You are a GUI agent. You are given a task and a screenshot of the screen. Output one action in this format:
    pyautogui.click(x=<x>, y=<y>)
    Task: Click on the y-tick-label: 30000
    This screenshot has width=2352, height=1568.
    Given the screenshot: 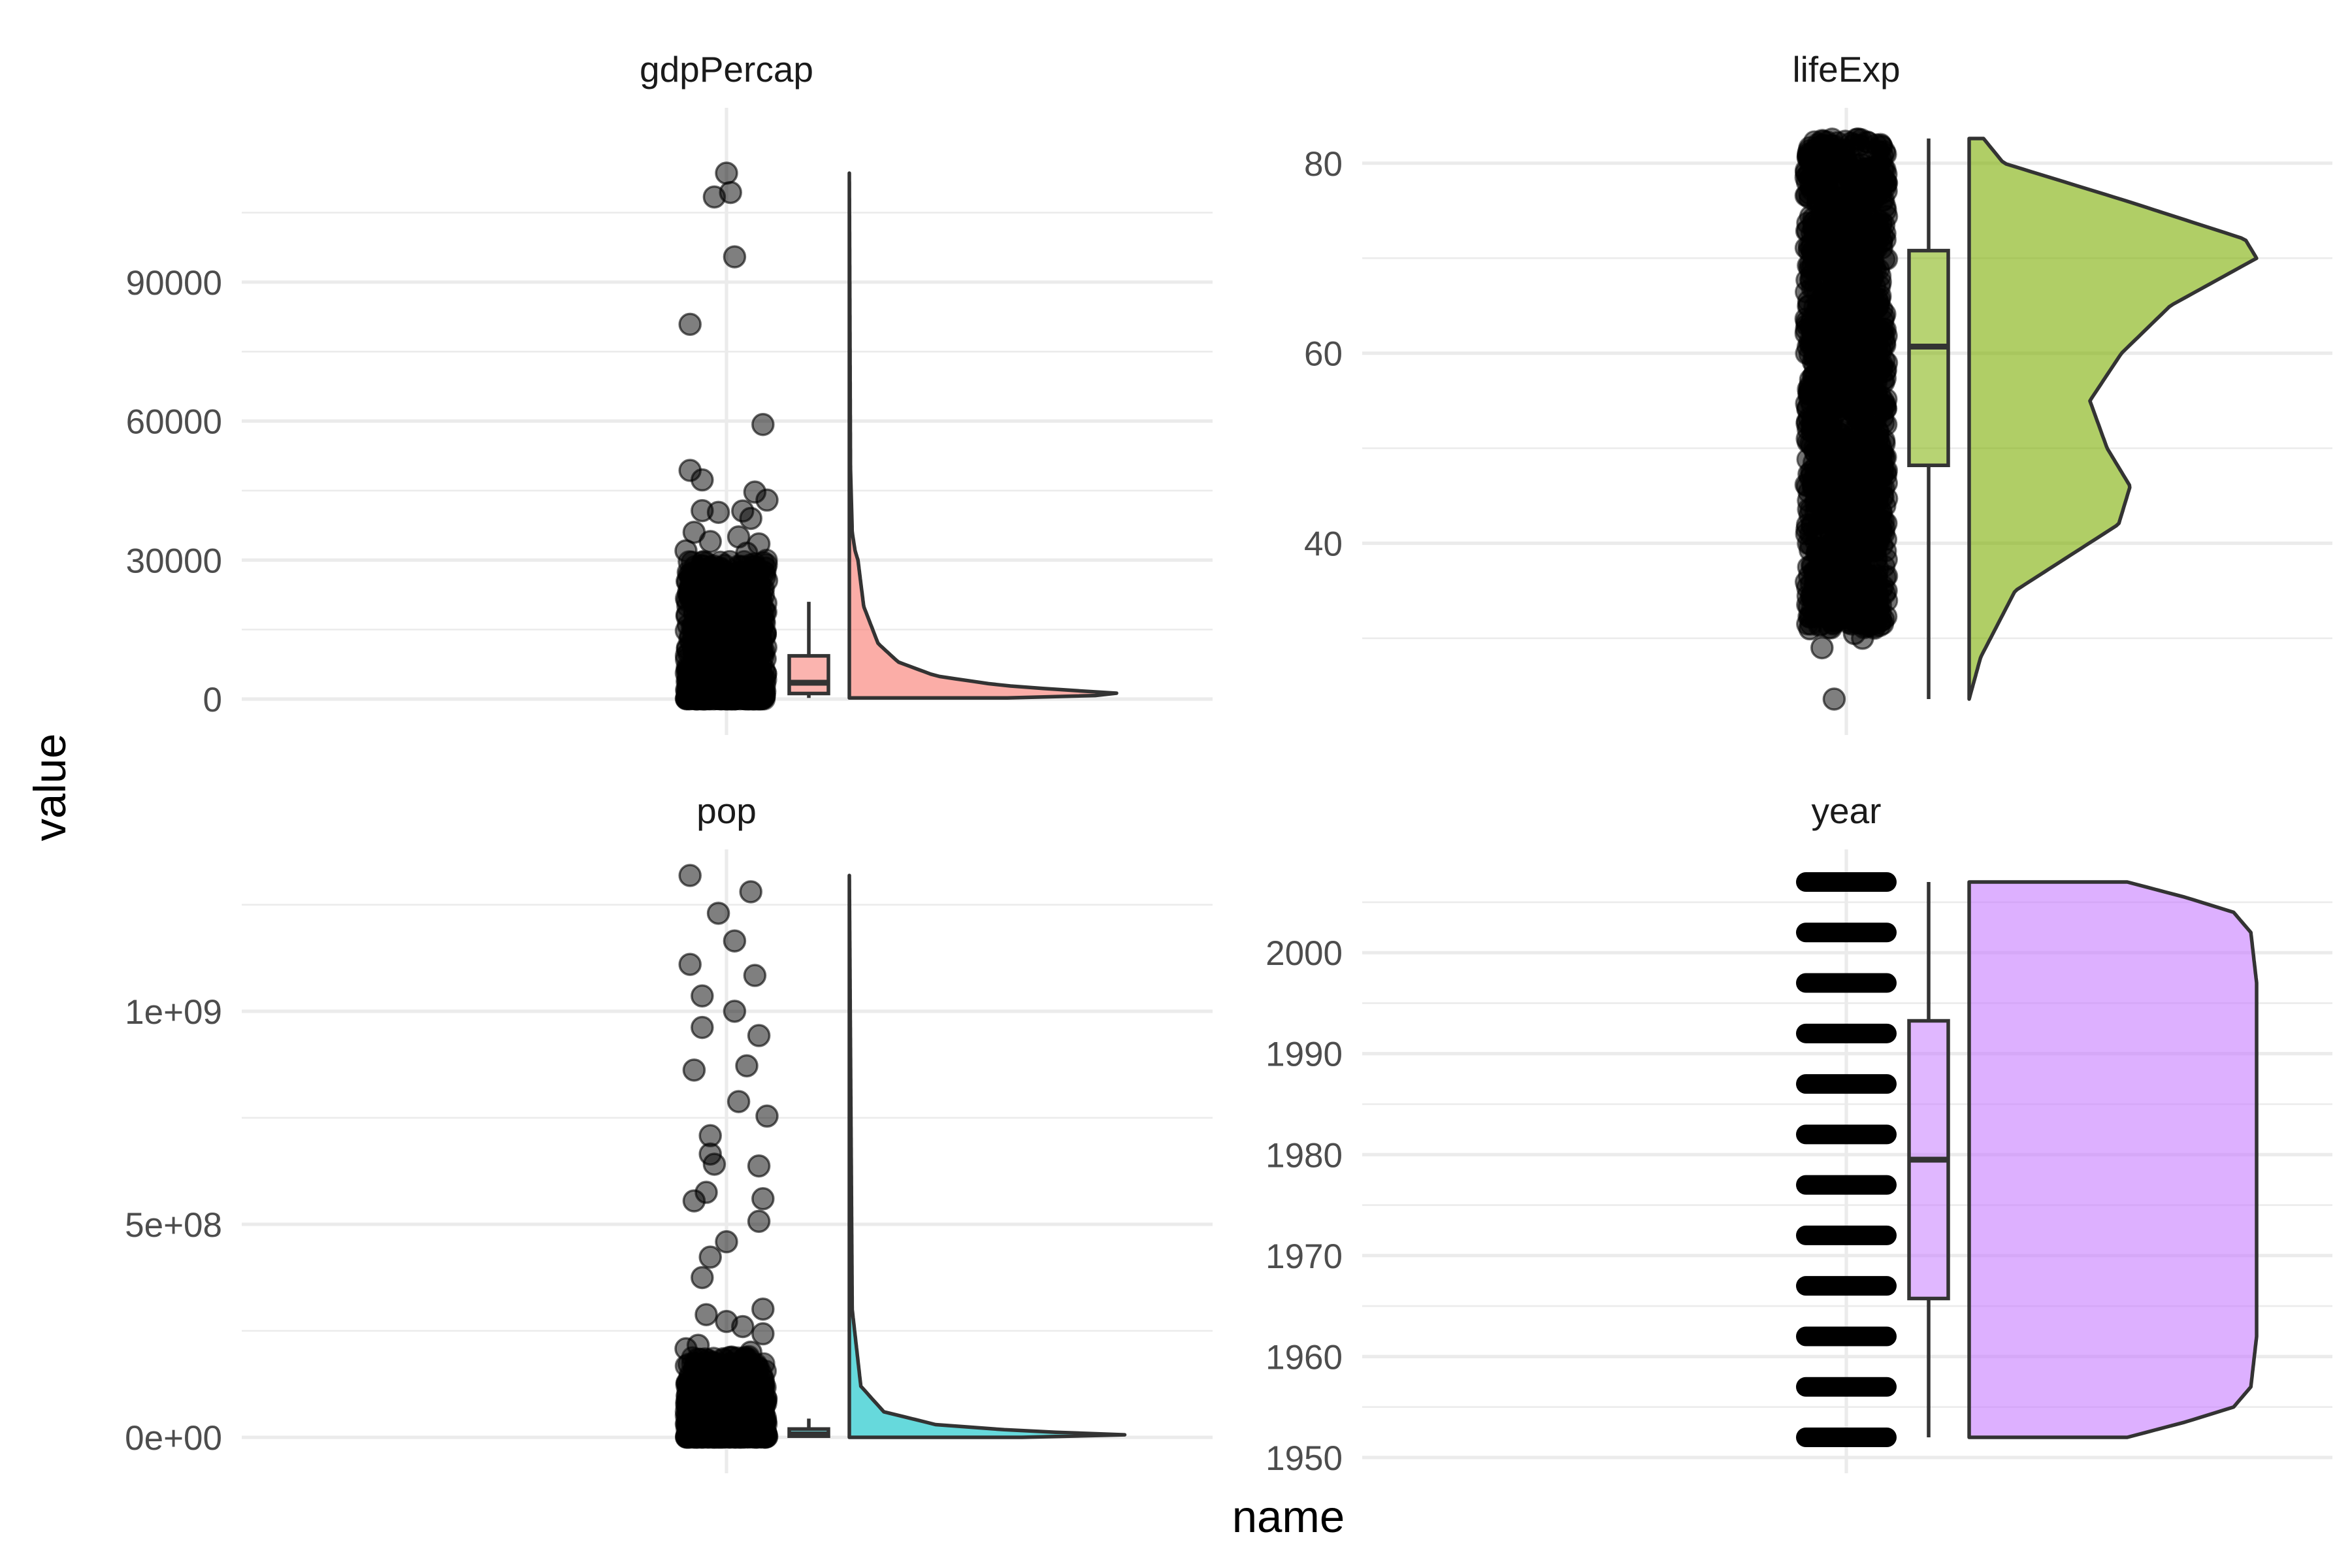 What is the action you would take?
    pyautogui.click(x=174, y=561)
    